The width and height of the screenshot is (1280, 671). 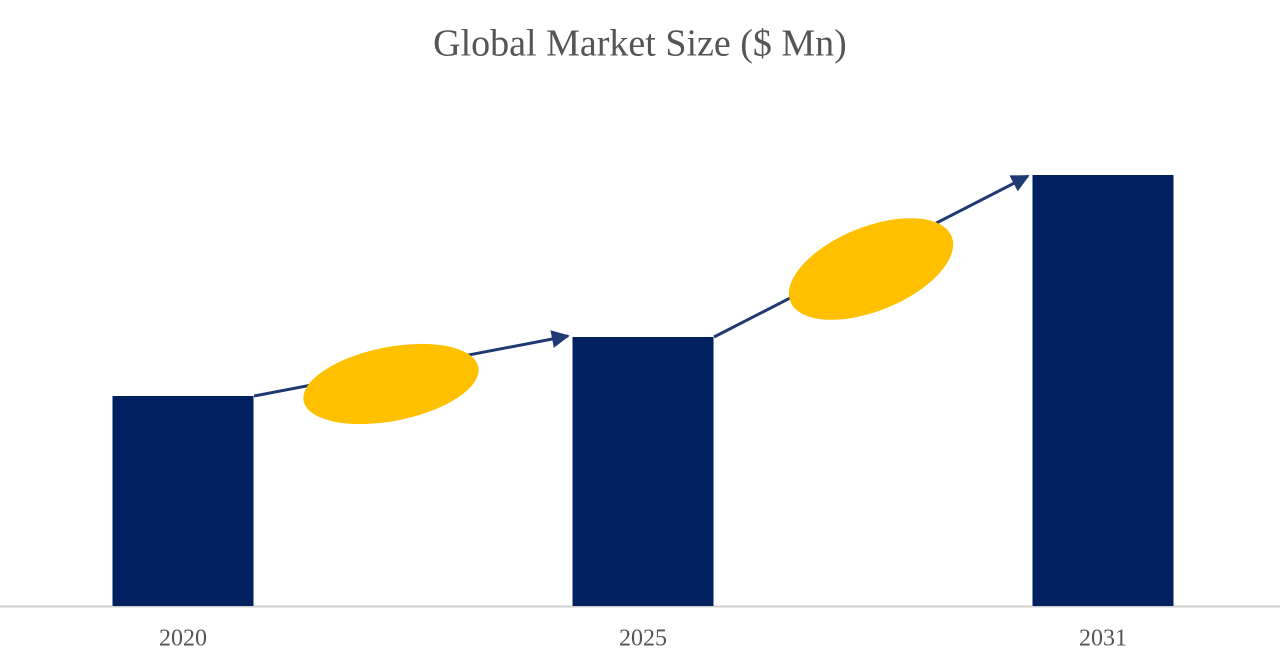 I want to click on chart-title: Global Market Size ($ Mn), so click(x=640, y=44).